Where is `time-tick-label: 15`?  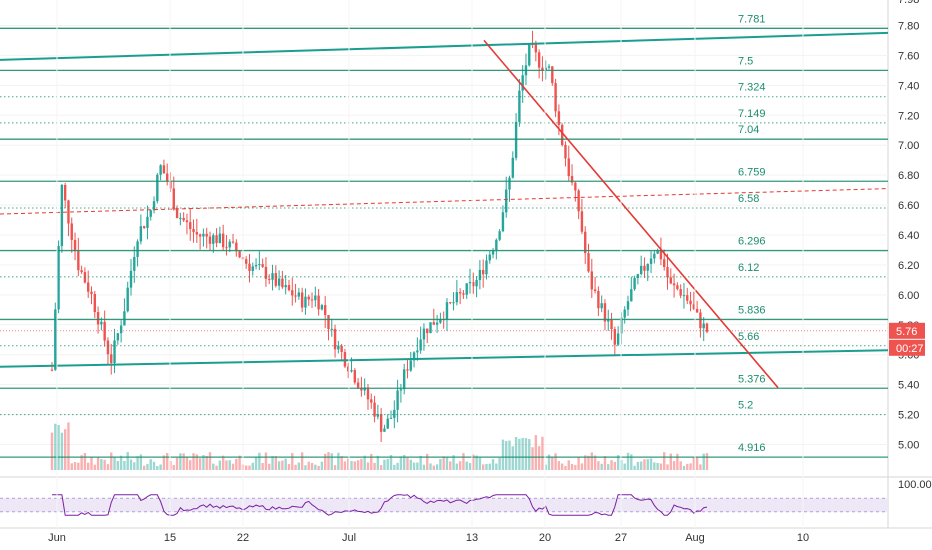 time-tick-label: 15 is located at coordinates (170, 538).